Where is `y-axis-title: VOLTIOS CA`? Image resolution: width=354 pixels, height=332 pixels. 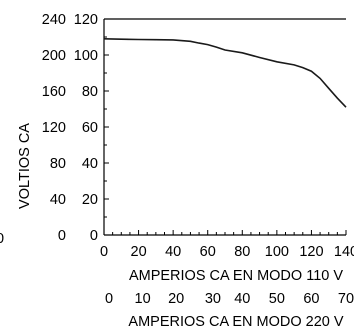 y-axis-title: VOLTIOS CA is located at coordinates (25, 166).